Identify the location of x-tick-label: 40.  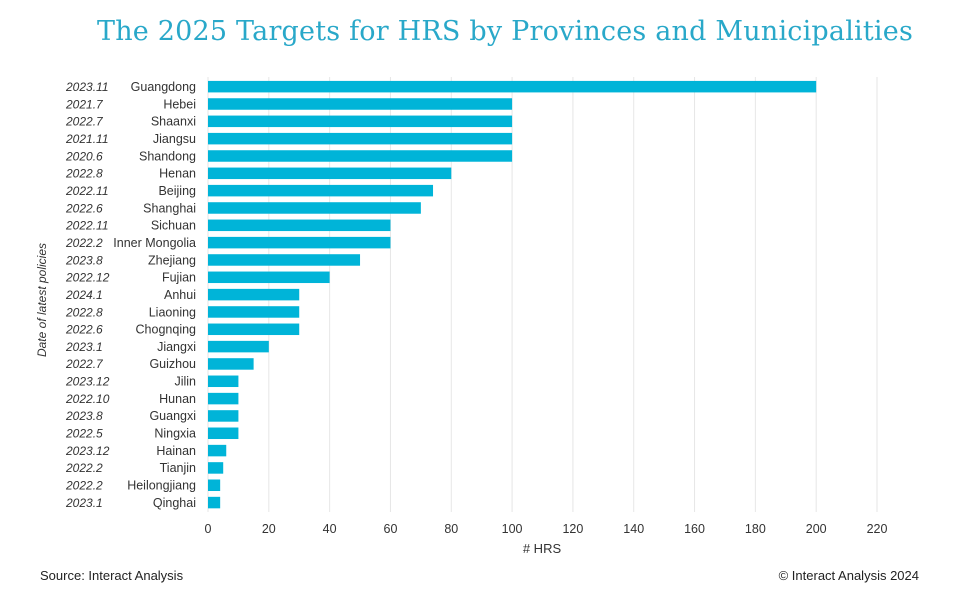
(330, 529).